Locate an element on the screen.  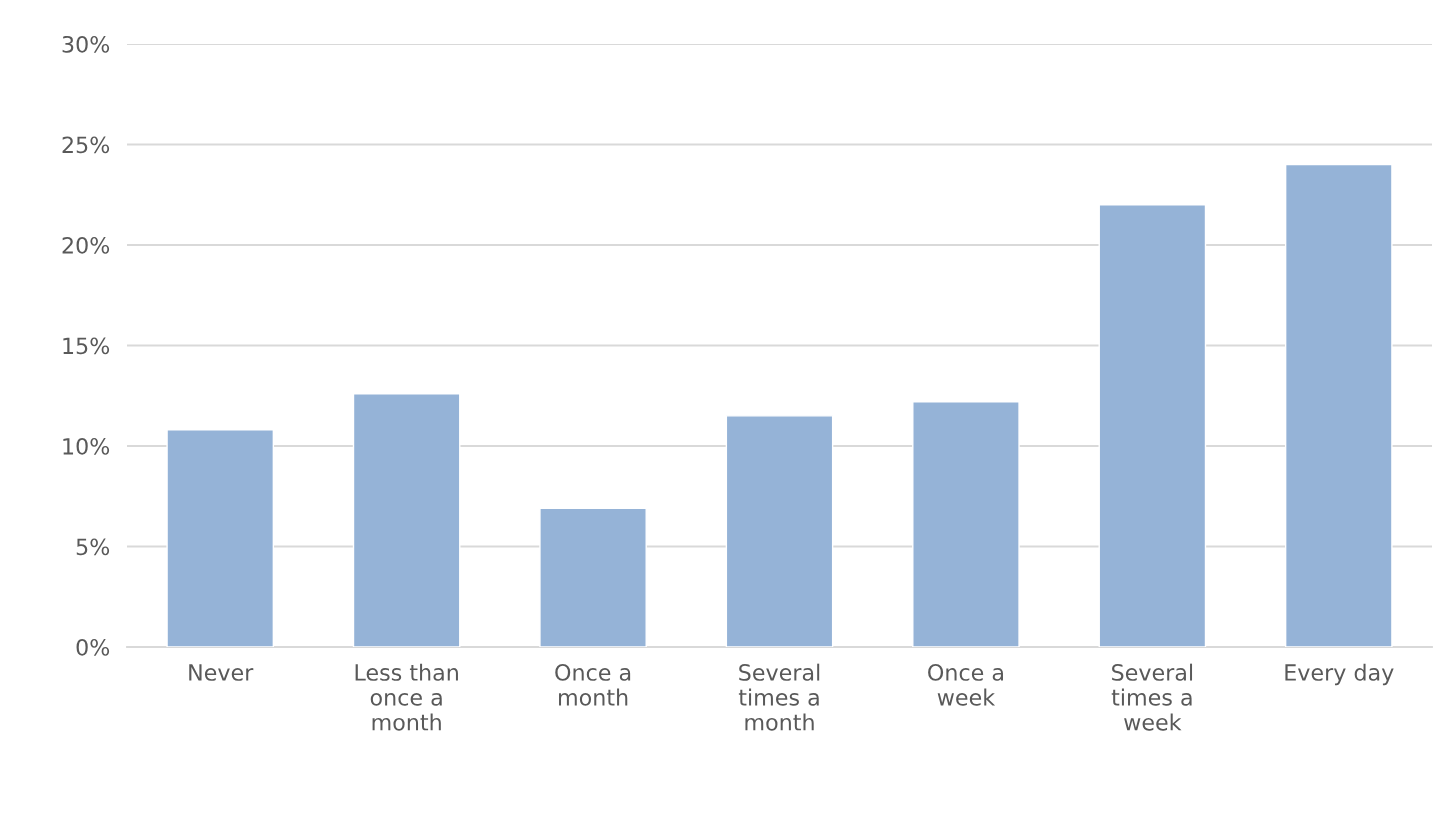
y-tick-label: 20% is located at coordinates (86, 245).